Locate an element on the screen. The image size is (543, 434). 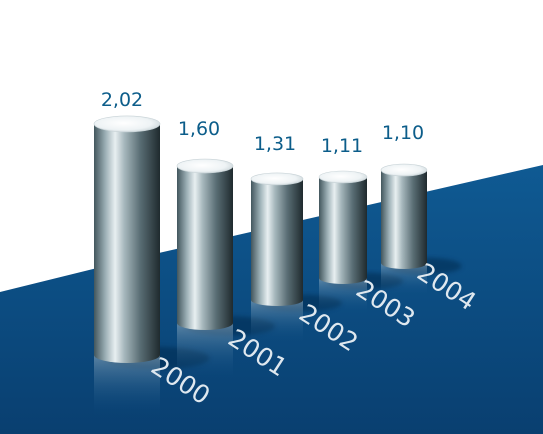
bar-2002 is located at coordinates (277, 239).